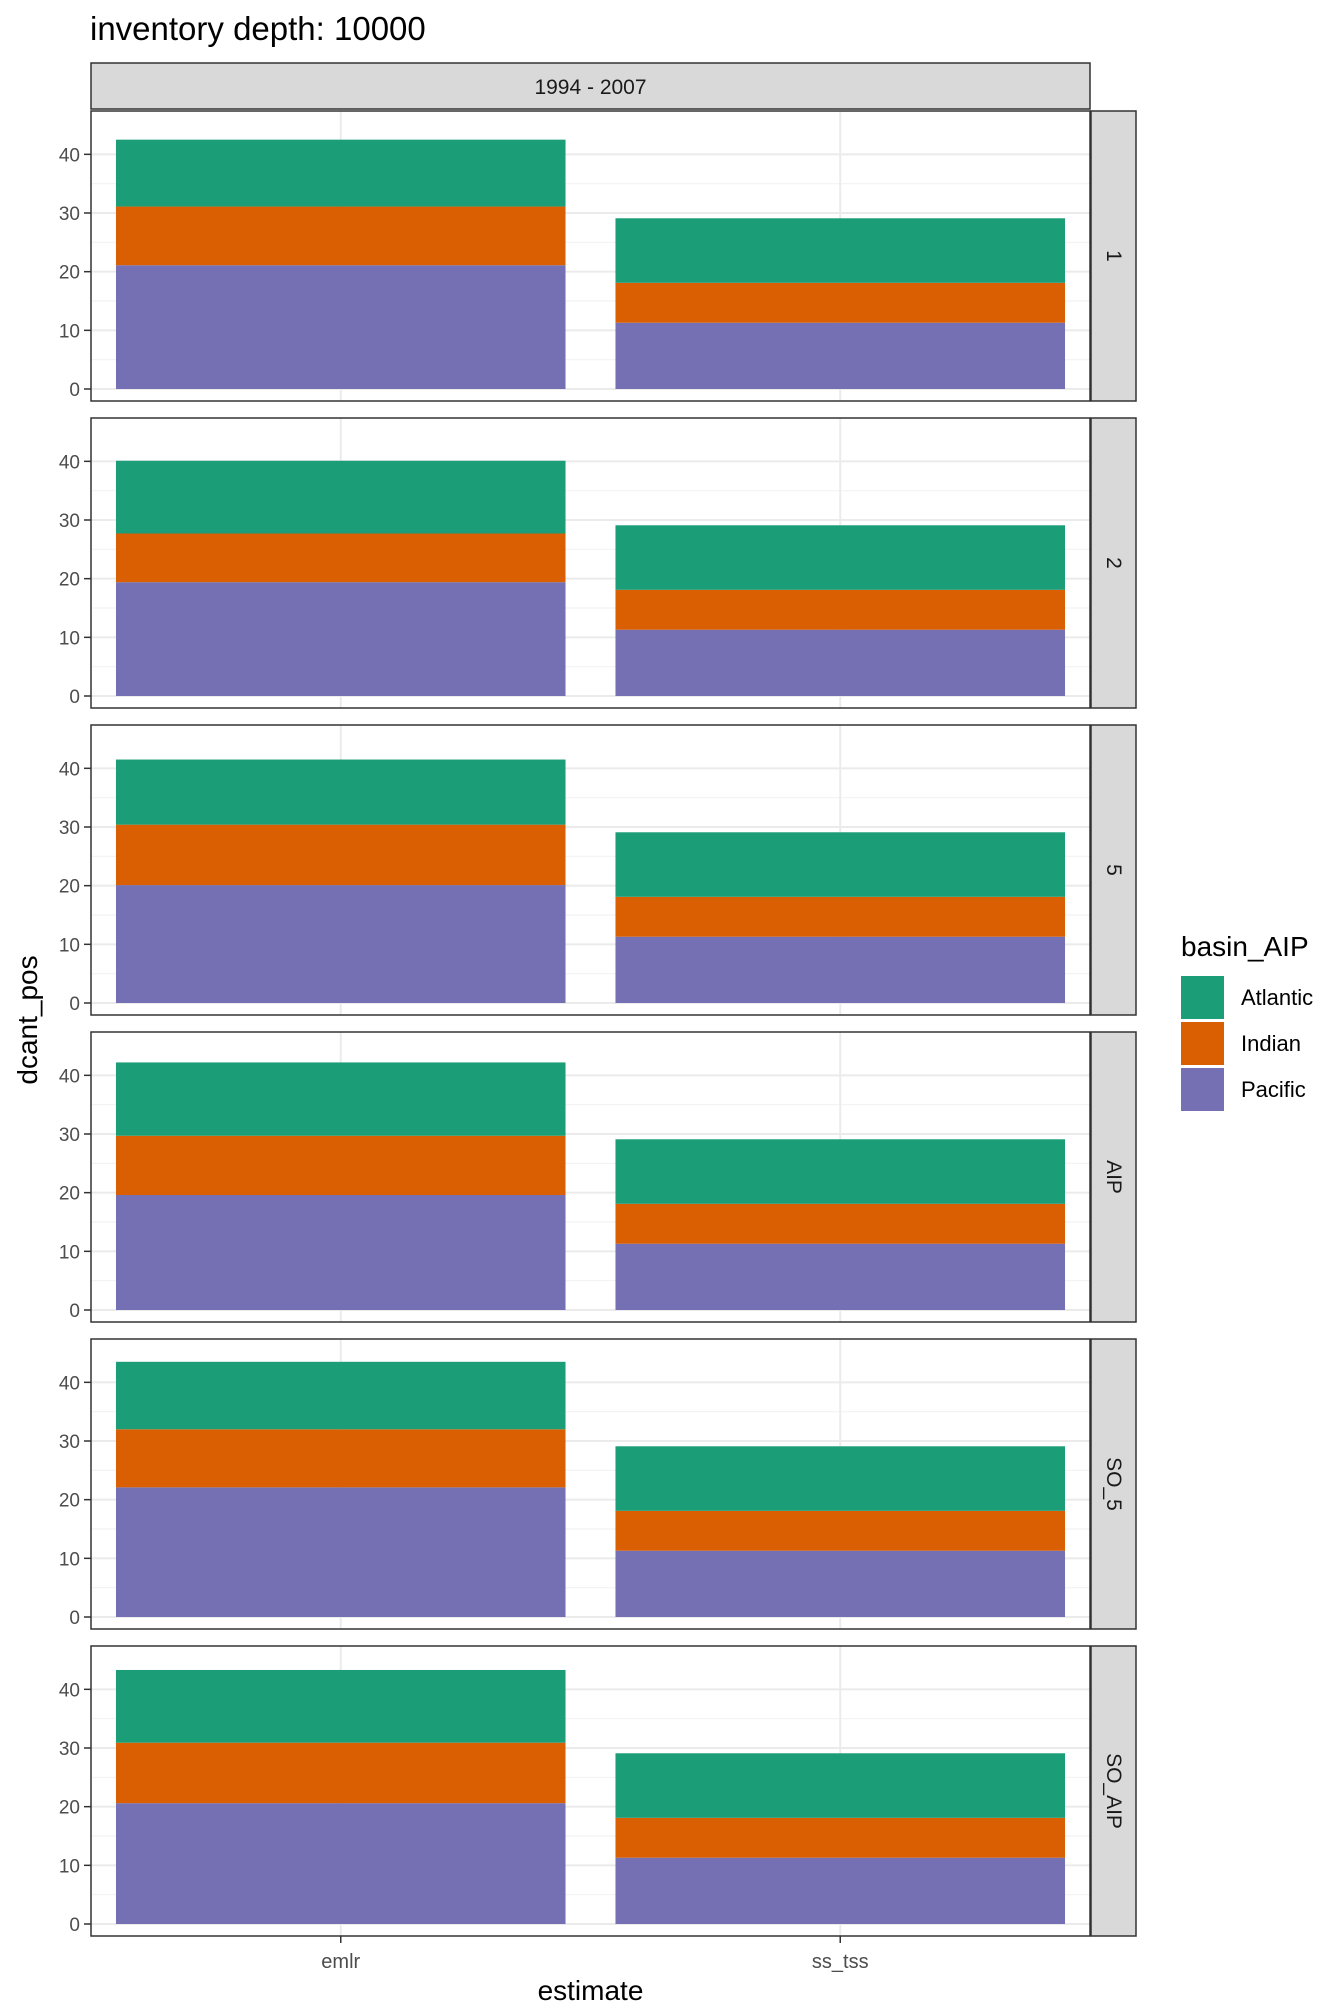 The height and width of the screenshot is (2016, 1344). I want to click on chart-title: inventory depth: 10000, so click(258, 28).